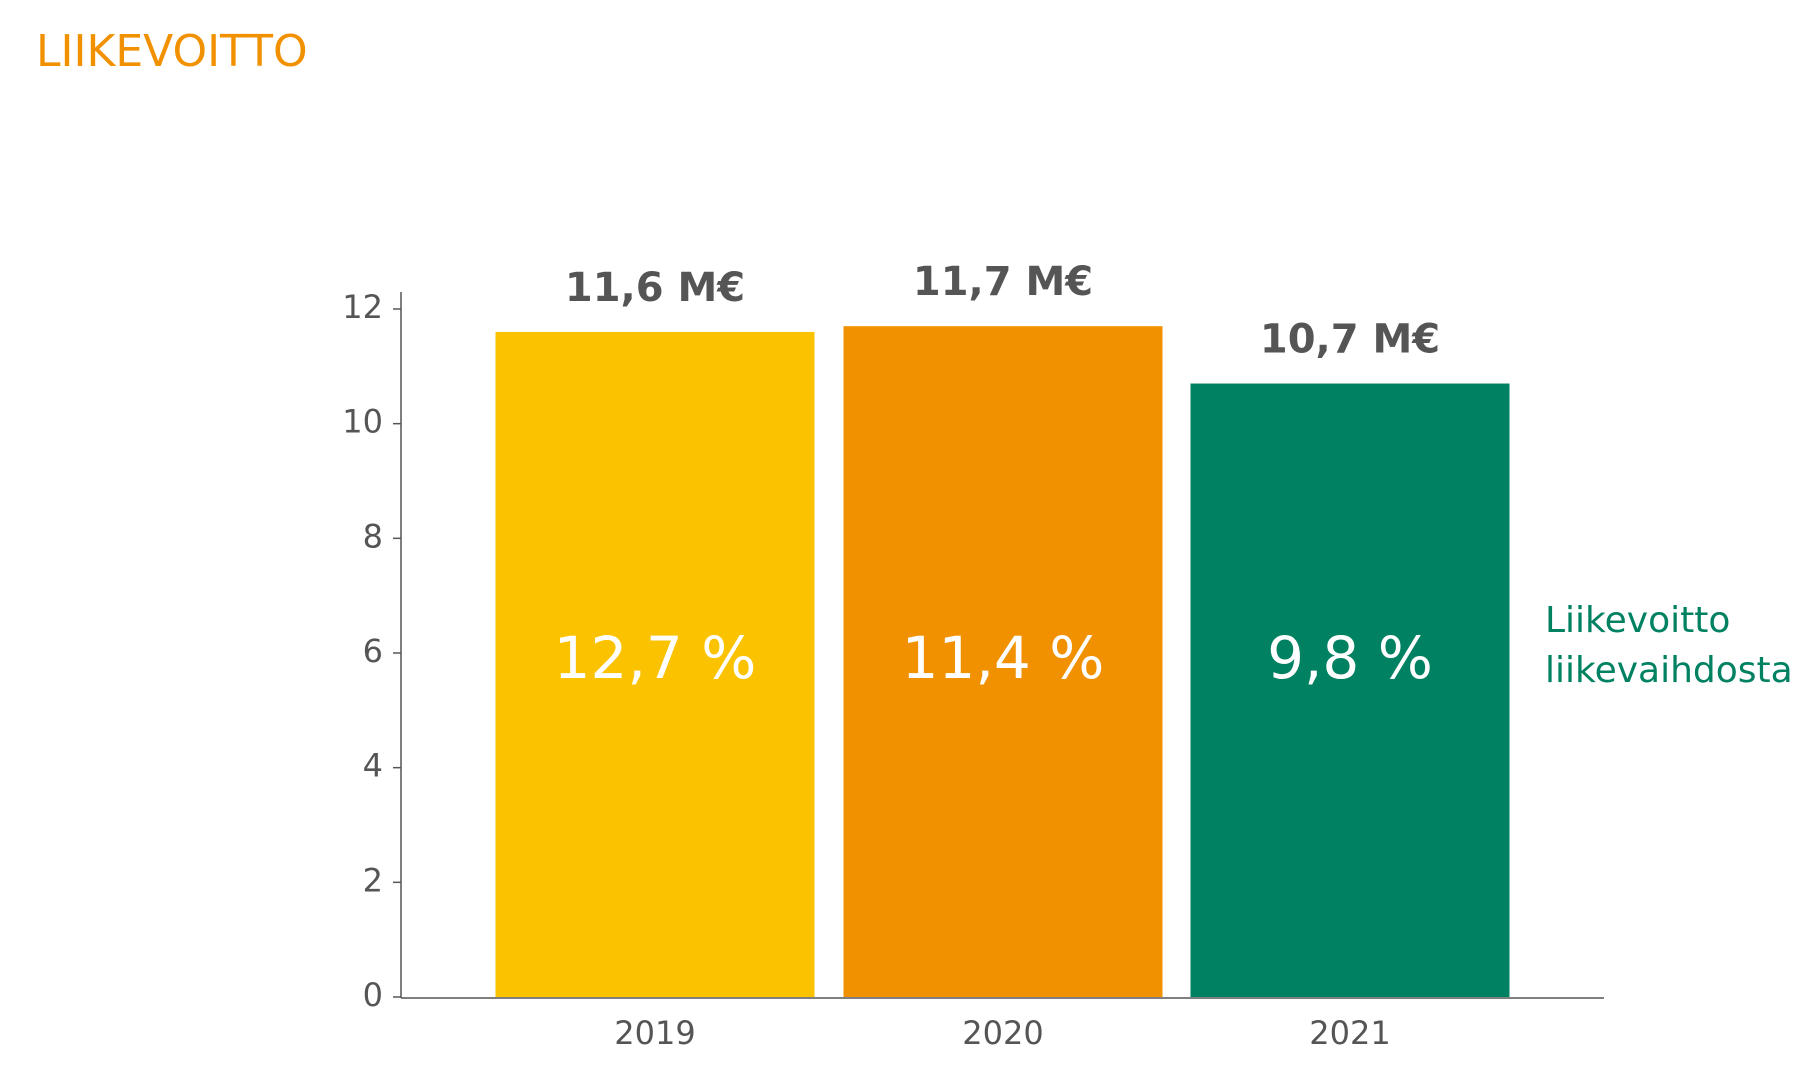 Image resolution: width=1807 pixels, height=1080 pixels. What do you see at coordinates (654, 1033) in the screenshot?
I see `x-tick-label: 2019` at bounding box center [654, 1033].